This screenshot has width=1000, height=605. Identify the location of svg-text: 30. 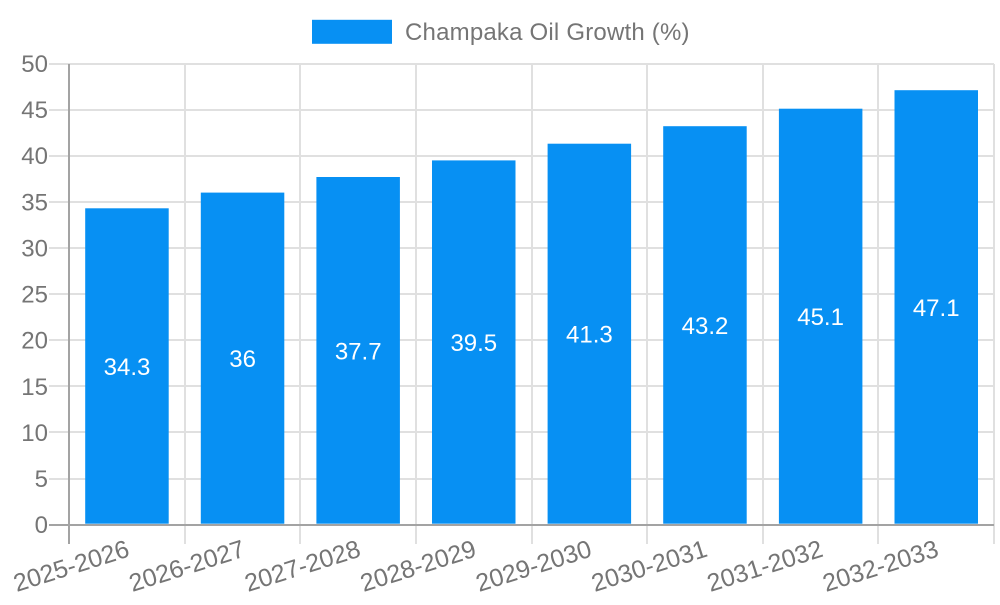
(34, 249).